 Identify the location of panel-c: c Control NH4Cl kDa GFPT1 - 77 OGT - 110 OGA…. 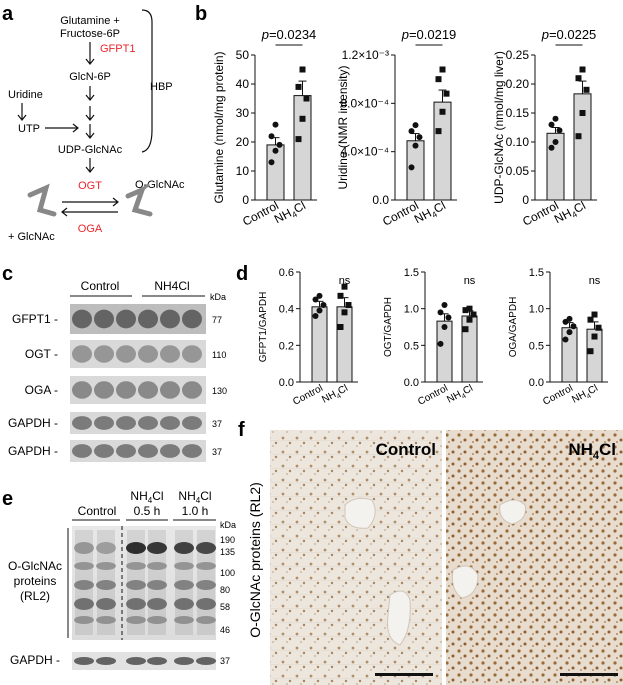
(114, 362).